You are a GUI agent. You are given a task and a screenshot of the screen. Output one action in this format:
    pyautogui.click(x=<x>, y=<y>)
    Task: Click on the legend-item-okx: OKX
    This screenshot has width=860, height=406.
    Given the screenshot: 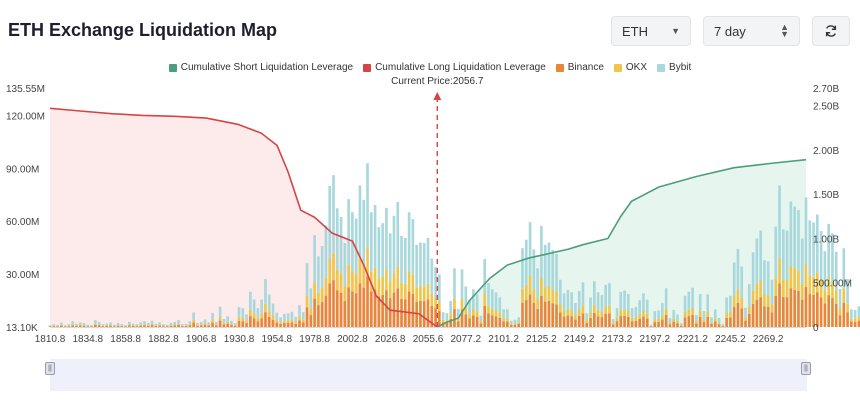 What is the action you would take?
    pyautogui.click(x=630, y=67)
    